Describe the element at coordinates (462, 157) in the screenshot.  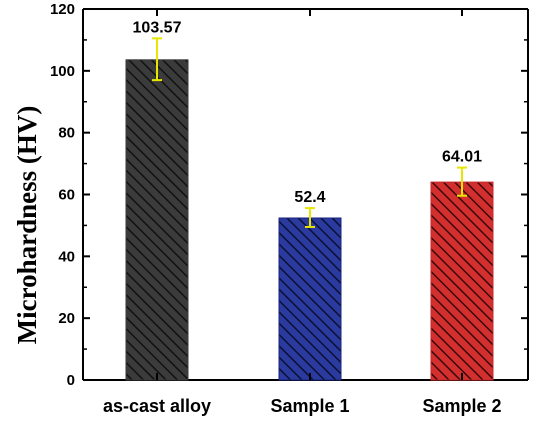
I see `data-label: 64.01` at that location.